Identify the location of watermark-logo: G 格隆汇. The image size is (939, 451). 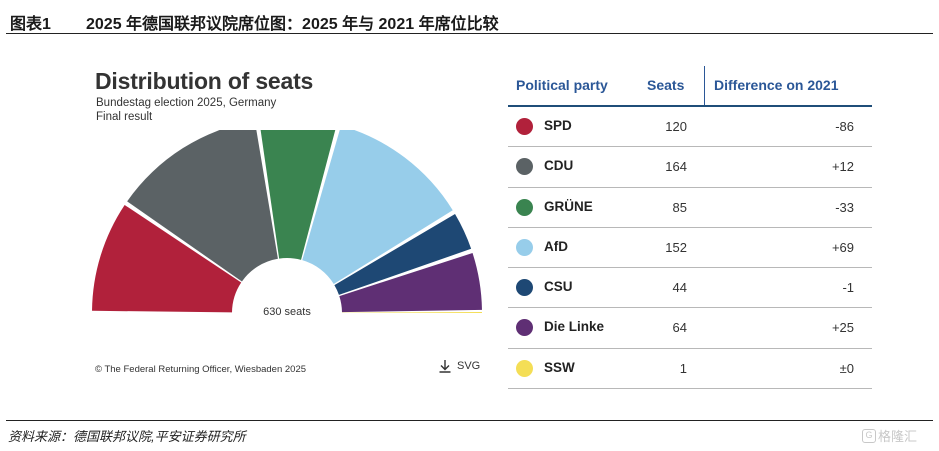
(889, 435).